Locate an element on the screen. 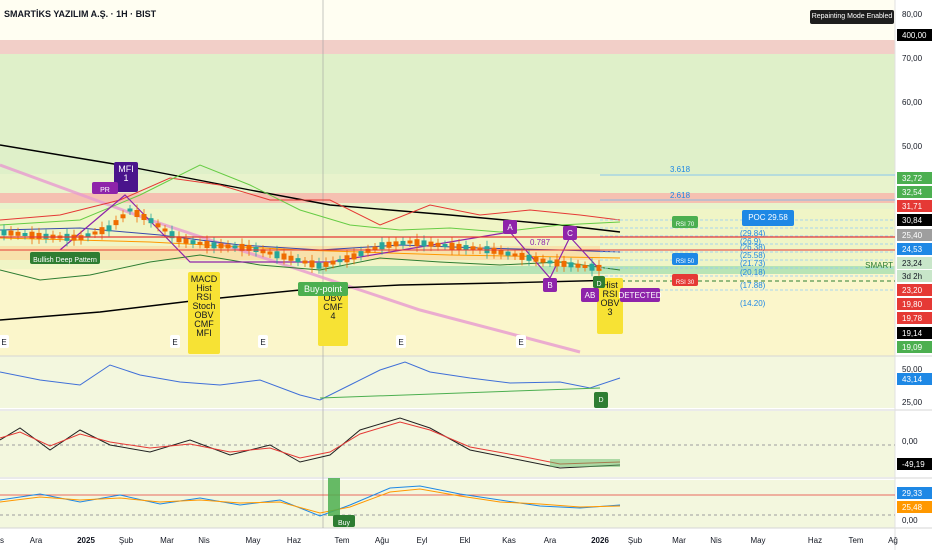 The image size is (932, 553). y-tick-label: 60,00 is located at coordinates (912, 102).